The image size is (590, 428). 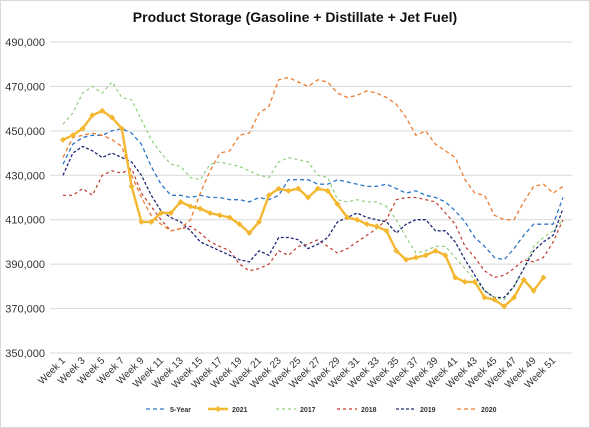 What do you see at coordinates (428, 410) in the screenshot?
I see `legend-label: 2019` at bounding box center [428, 410].